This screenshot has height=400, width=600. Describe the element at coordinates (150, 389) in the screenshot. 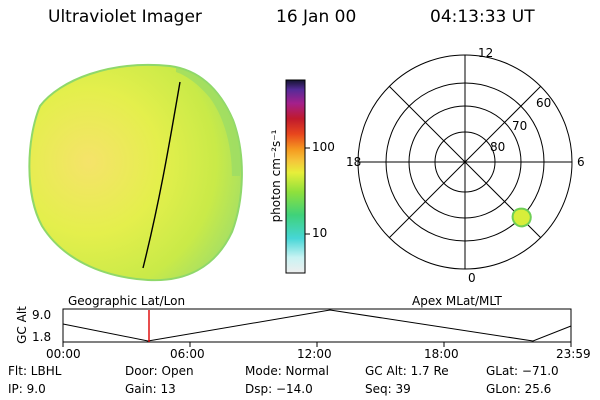

I see `info-gain: Gain: 13` at that location.